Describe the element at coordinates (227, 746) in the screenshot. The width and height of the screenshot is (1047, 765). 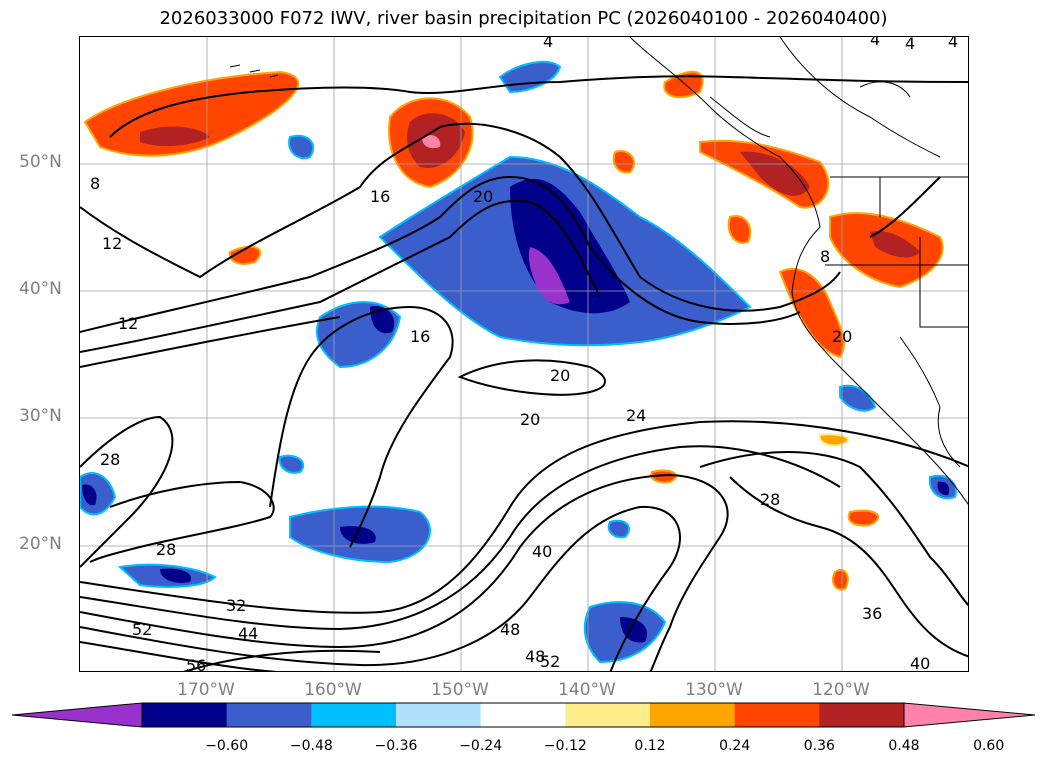
I see `colorbar-tick-label: −0.60` at that location.